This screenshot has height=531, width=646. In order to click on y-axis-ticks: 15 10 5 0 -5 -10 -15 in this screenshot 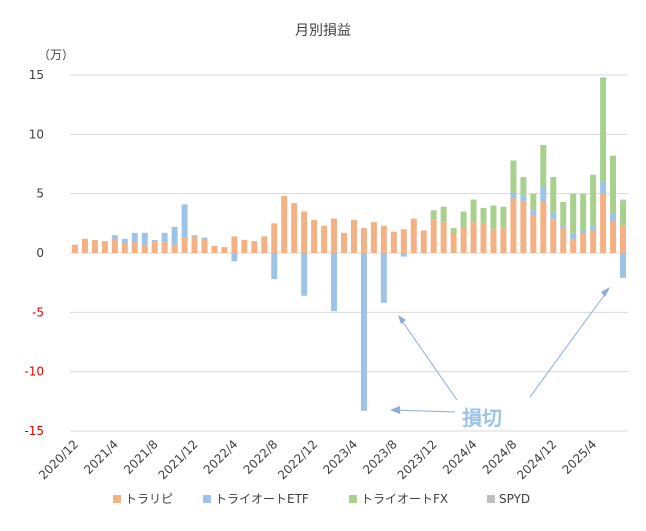, I will do `click(34, 253)`.